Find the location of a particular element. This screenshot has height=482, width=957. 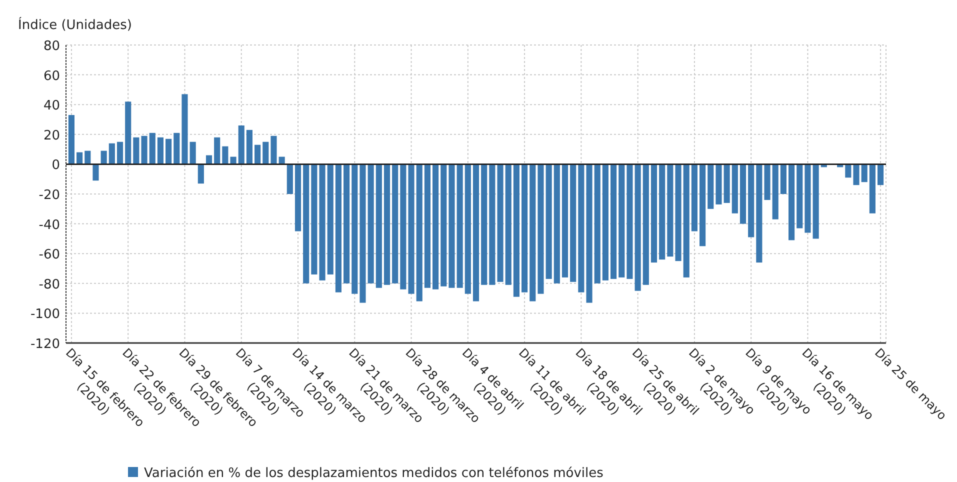

y-tick-label: 0 is located at coordinates (56, 166).